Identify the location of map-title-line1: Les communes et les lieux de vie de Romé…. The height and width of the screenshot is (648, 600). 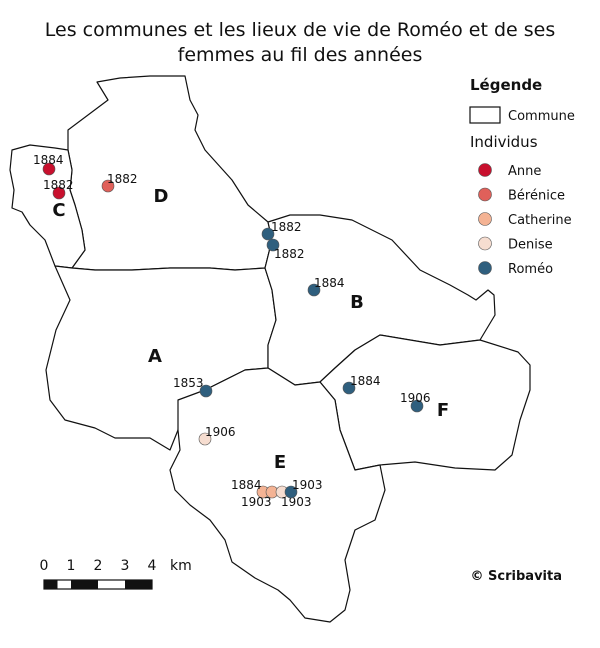
(300, 30).